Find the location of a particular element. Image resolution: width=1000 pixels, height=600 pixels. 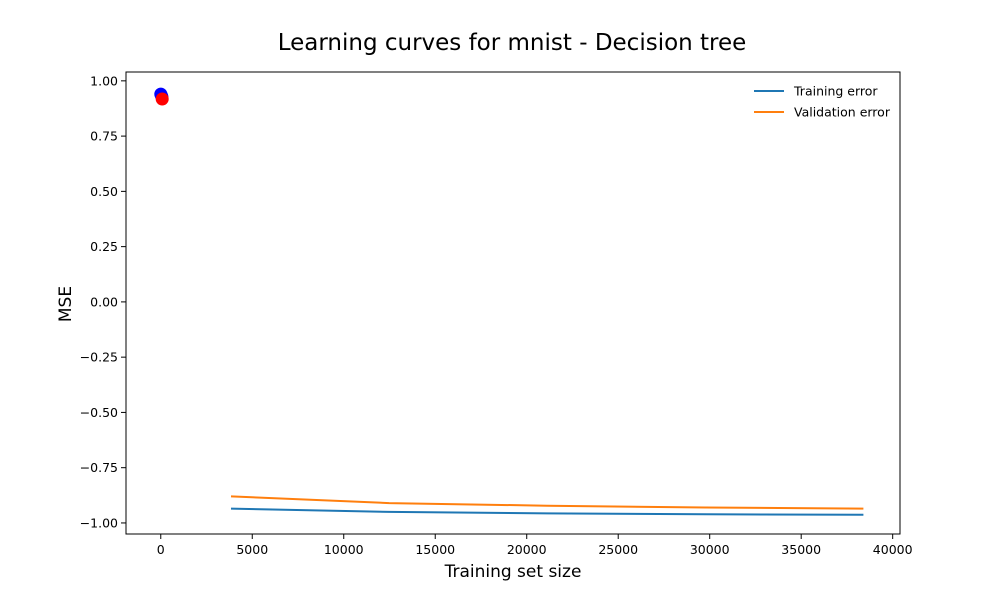

legend-label: Validation error is located at coordinates (842, 112).